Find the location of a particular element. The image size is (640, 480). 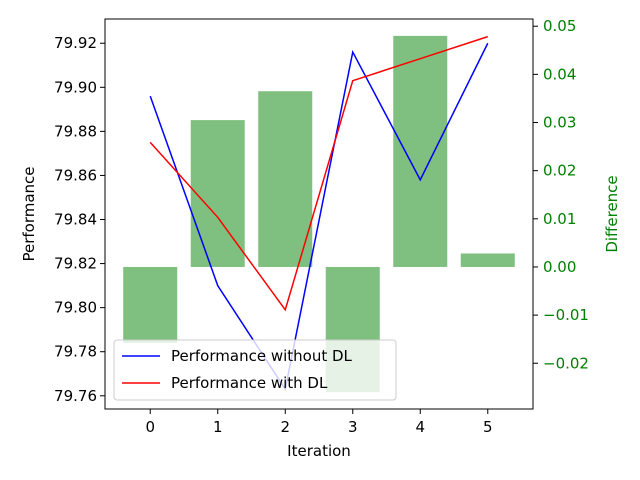

y2-tick-label: 0.00 is located at coordinates (559, 267).